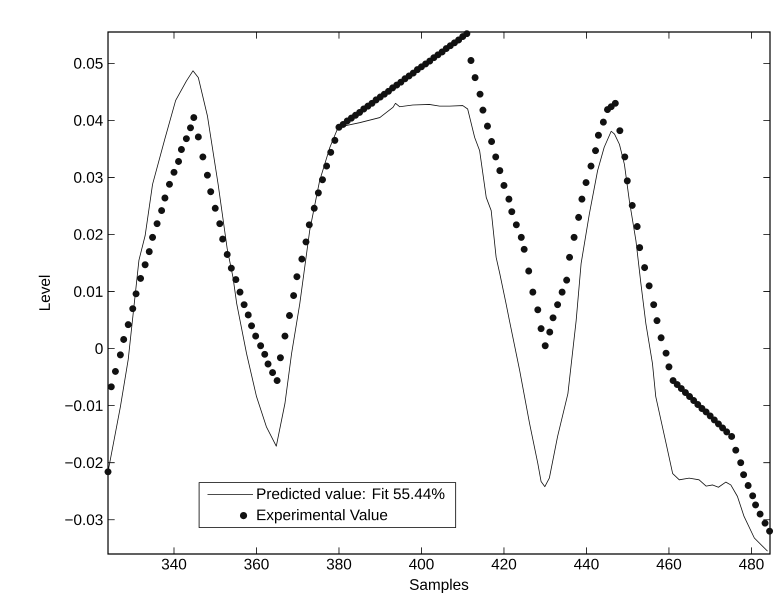 The height and width of the screenshot is (598, 774). I want to click on x-tick-label: 420, so click(504, 564).